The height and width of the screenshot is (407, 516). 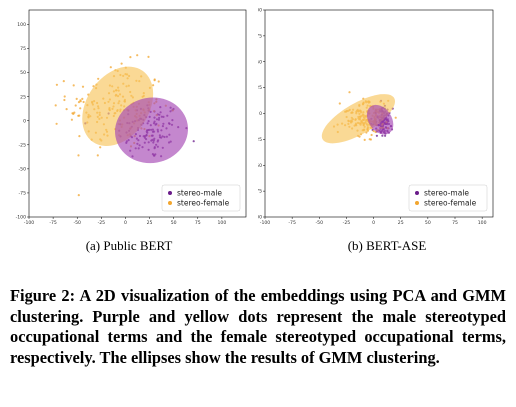 What do you see at coordinates (260, 36) in the screenshot?
I see `y-tick-label: 75` at bounding box center [260, 36].